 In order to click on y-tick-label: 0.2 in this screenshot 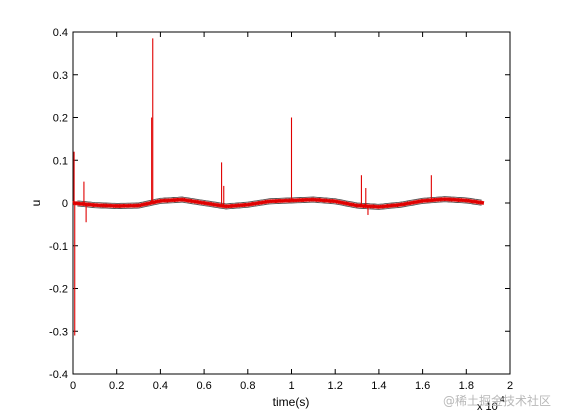, I will do `click(60, 119)`.